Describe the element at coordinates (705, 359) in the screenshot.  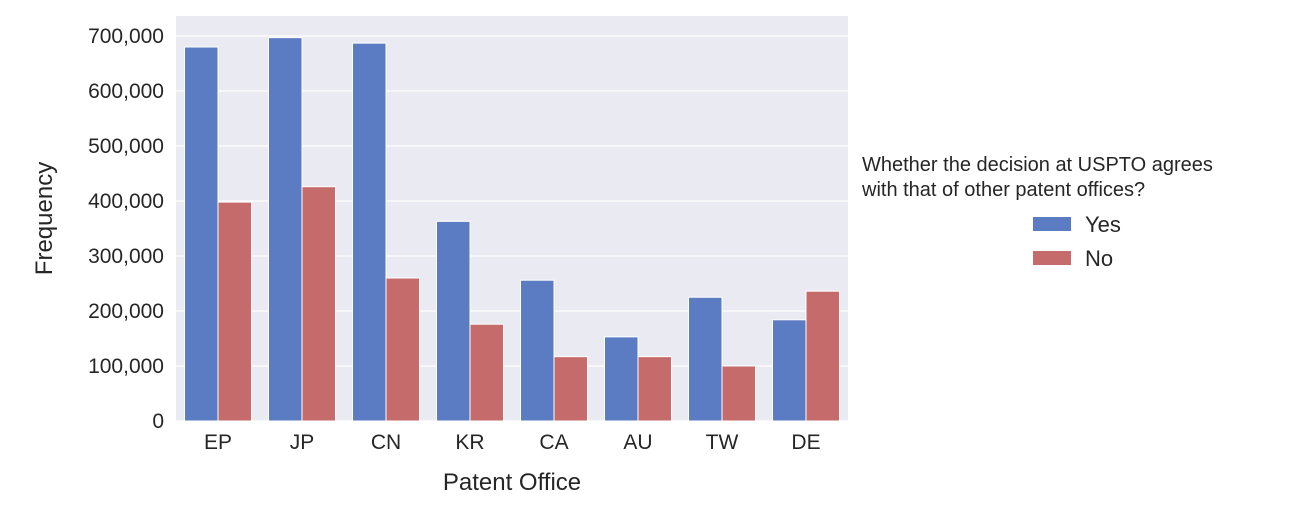
I see `bar-TW-yes` at that location.